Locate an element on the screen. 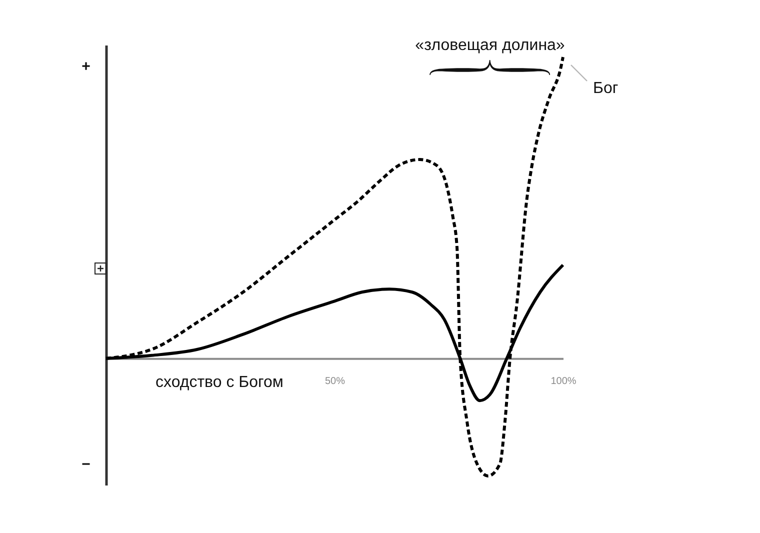 Image resolution: width=760 pixels, height=533 pixels. text: «зловещая долина» is located at coordinates (490, 45).